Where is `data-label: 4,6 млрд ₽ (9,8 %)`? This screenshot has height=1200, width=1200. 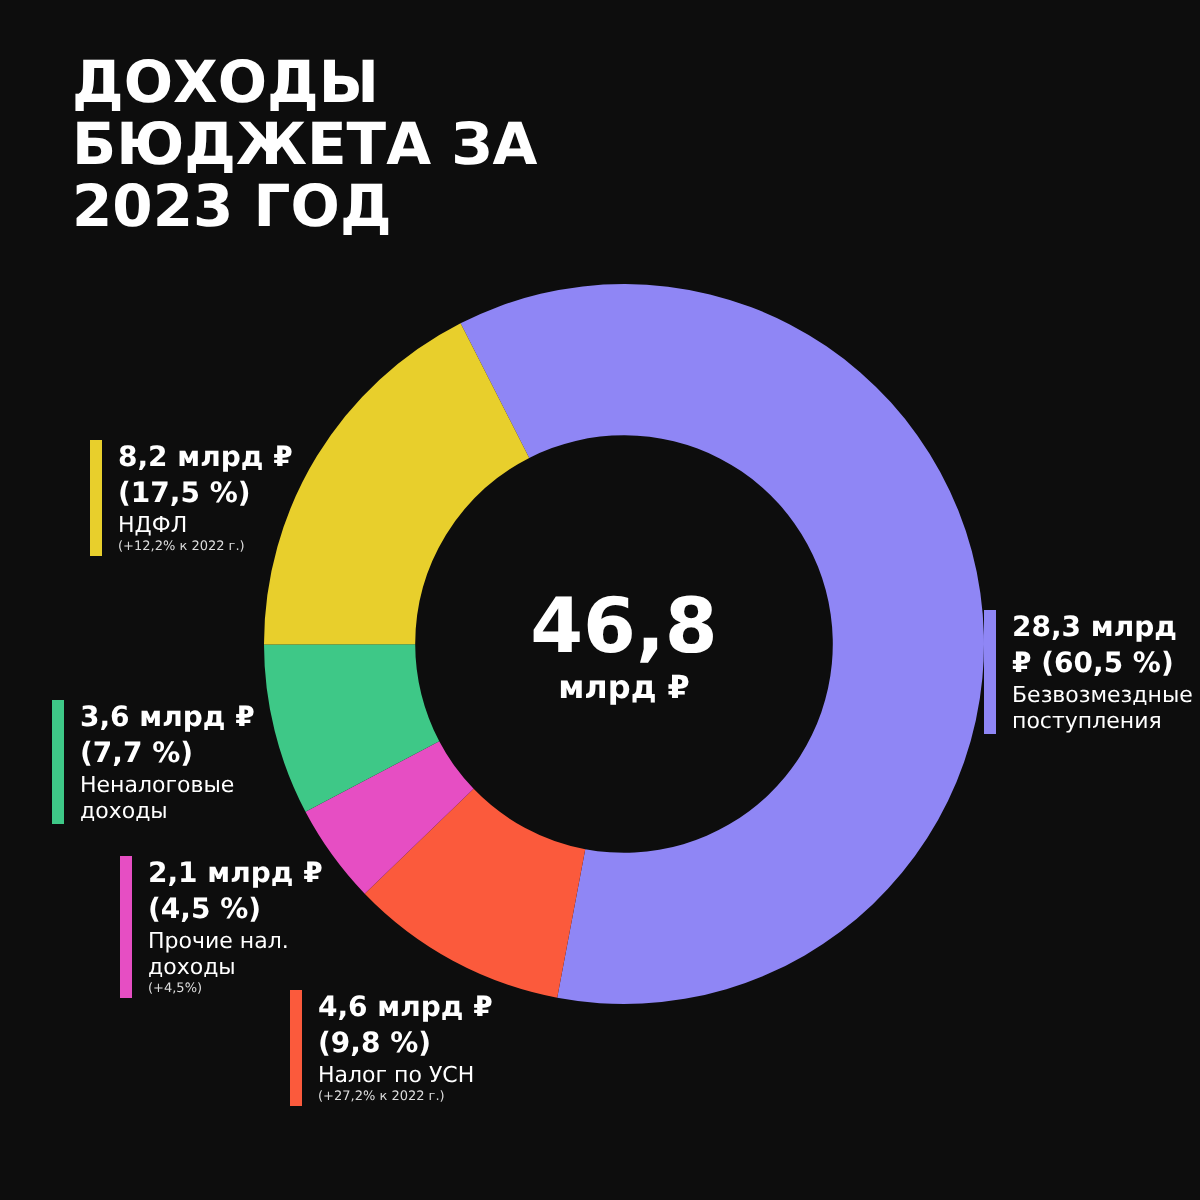
data-label: 4,6 млрд ₽ (9,8 %) is located at coordinates (406, 1026).